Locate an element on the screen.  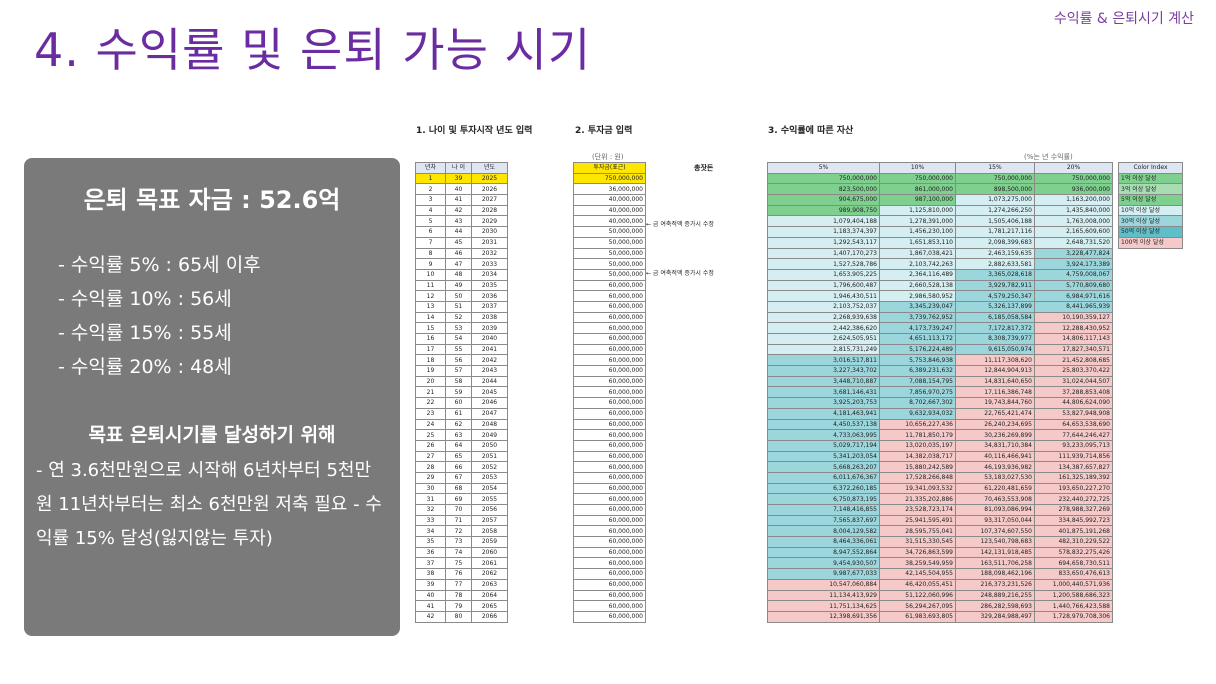
table-cell: 1,651,853,110 is located at coordinates (917, 242).